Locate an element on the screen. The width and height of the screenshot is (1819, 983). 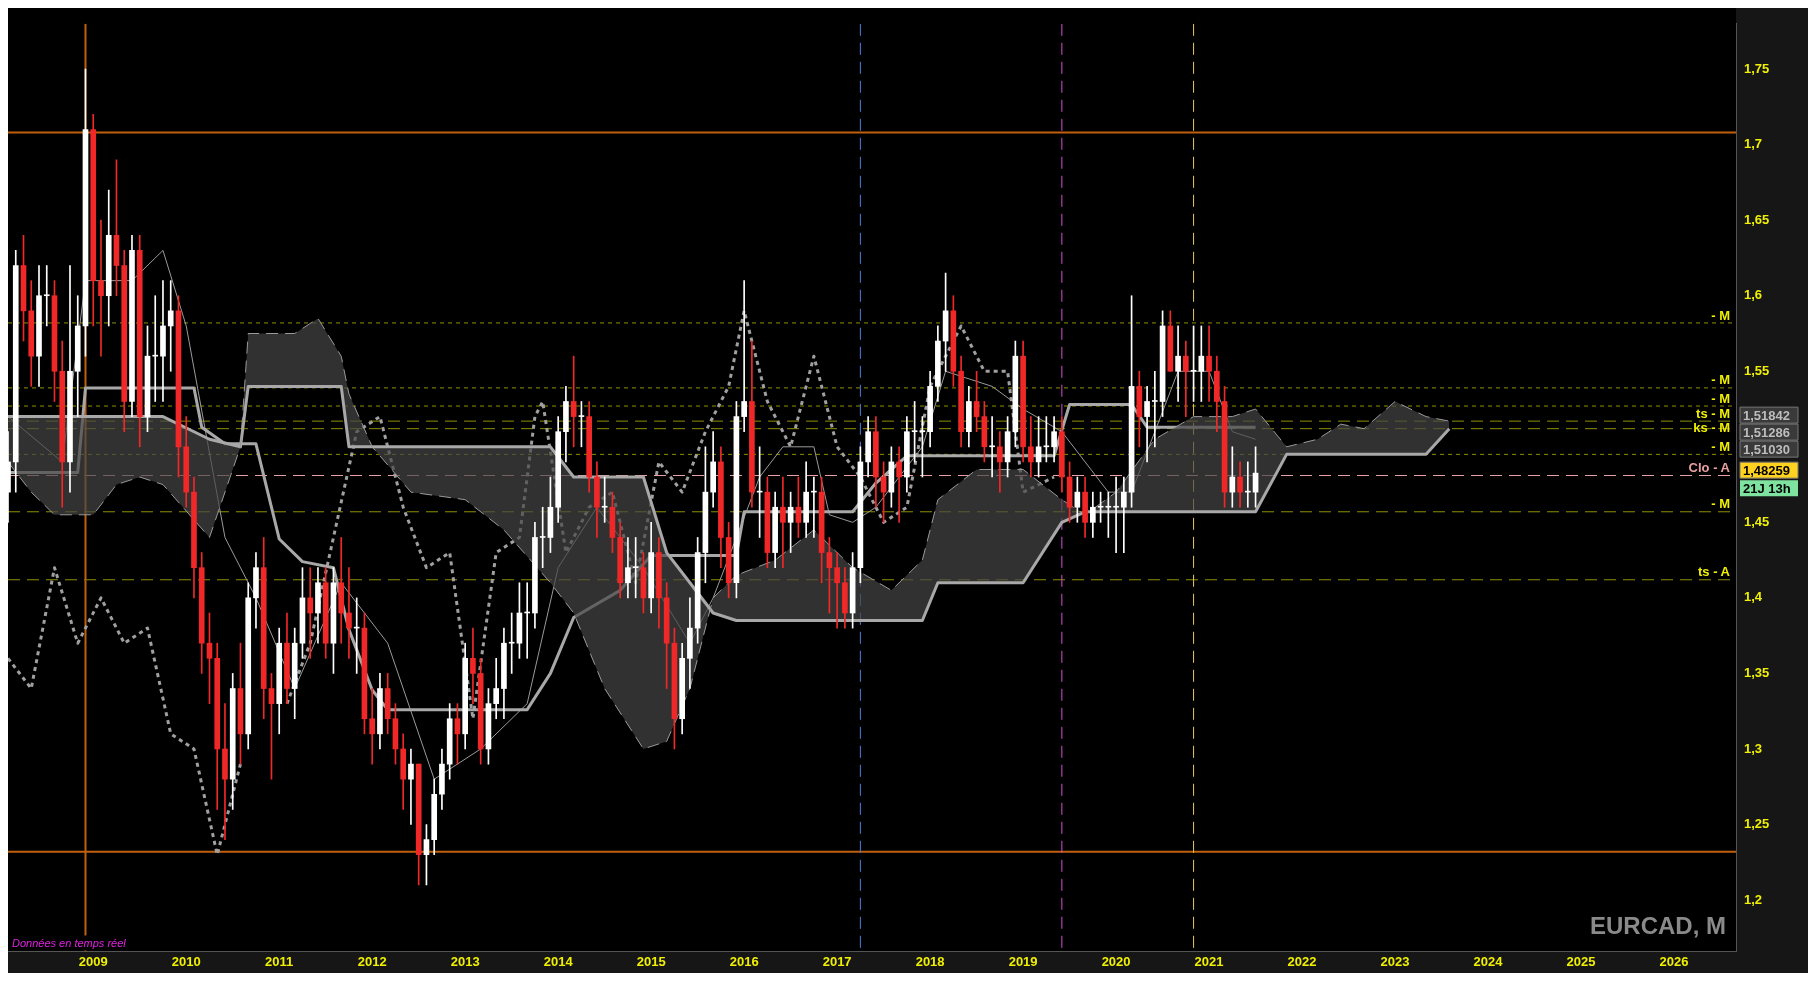
x-tick-label: 2011 is located at coordinates (279, 961).